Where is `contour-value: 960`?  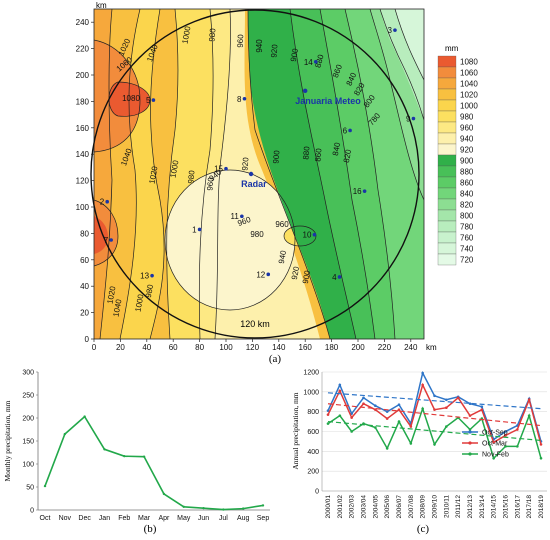
contour-value: 960 is located at coordinates (210, 183).